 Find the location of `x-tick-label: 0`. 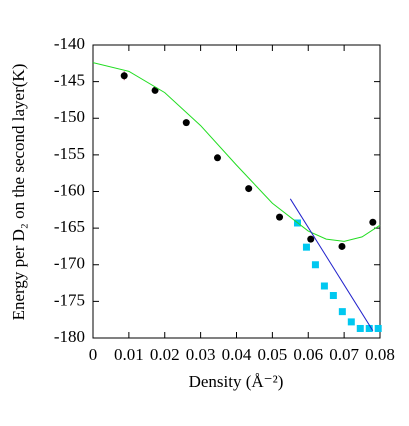

x-tick-label: 0 is located at coordinates (93, 354).